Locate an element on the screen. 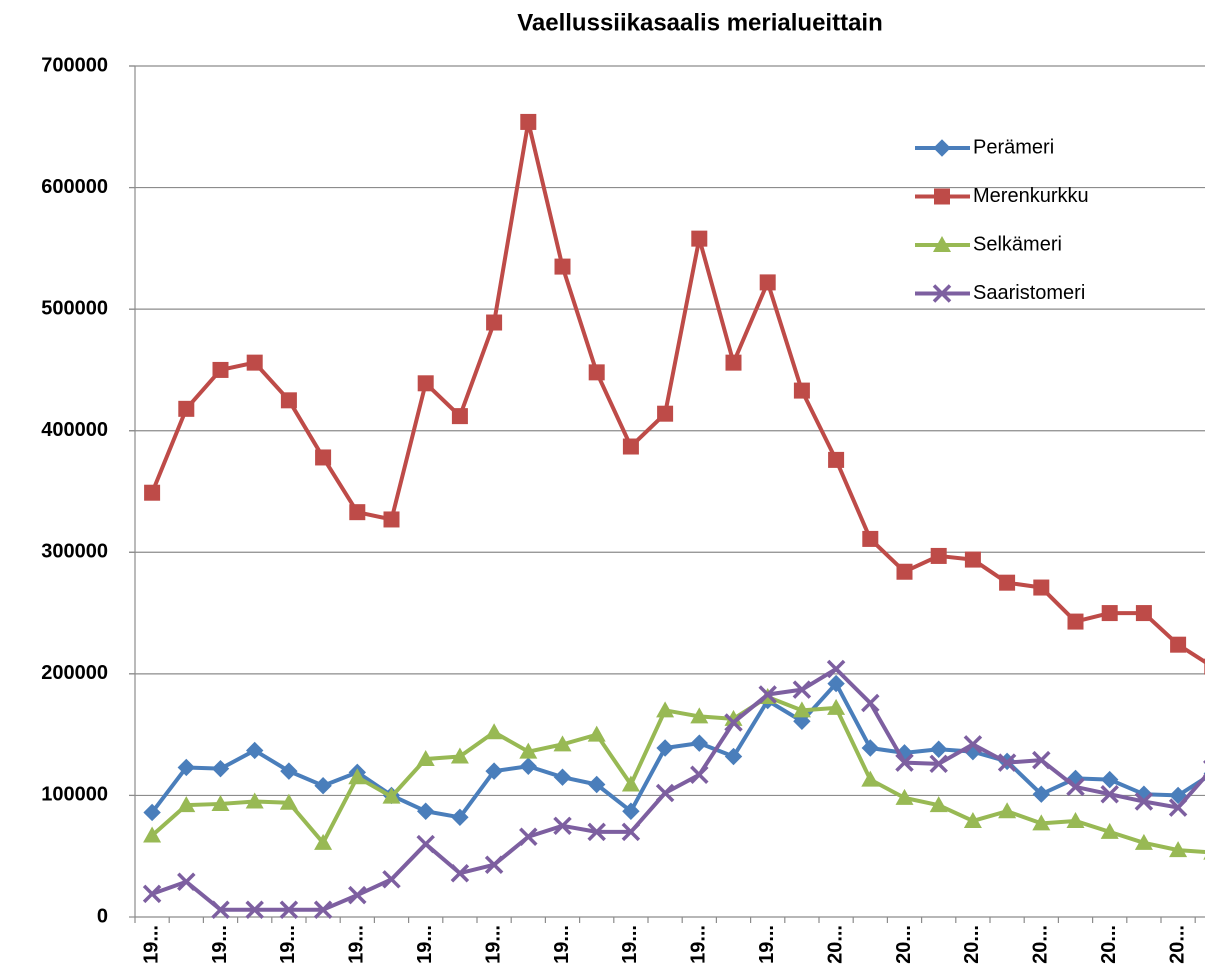 This screenshot has width=1205, height=969. y-tick-label: 300000 is located at coordinates (74, 552).